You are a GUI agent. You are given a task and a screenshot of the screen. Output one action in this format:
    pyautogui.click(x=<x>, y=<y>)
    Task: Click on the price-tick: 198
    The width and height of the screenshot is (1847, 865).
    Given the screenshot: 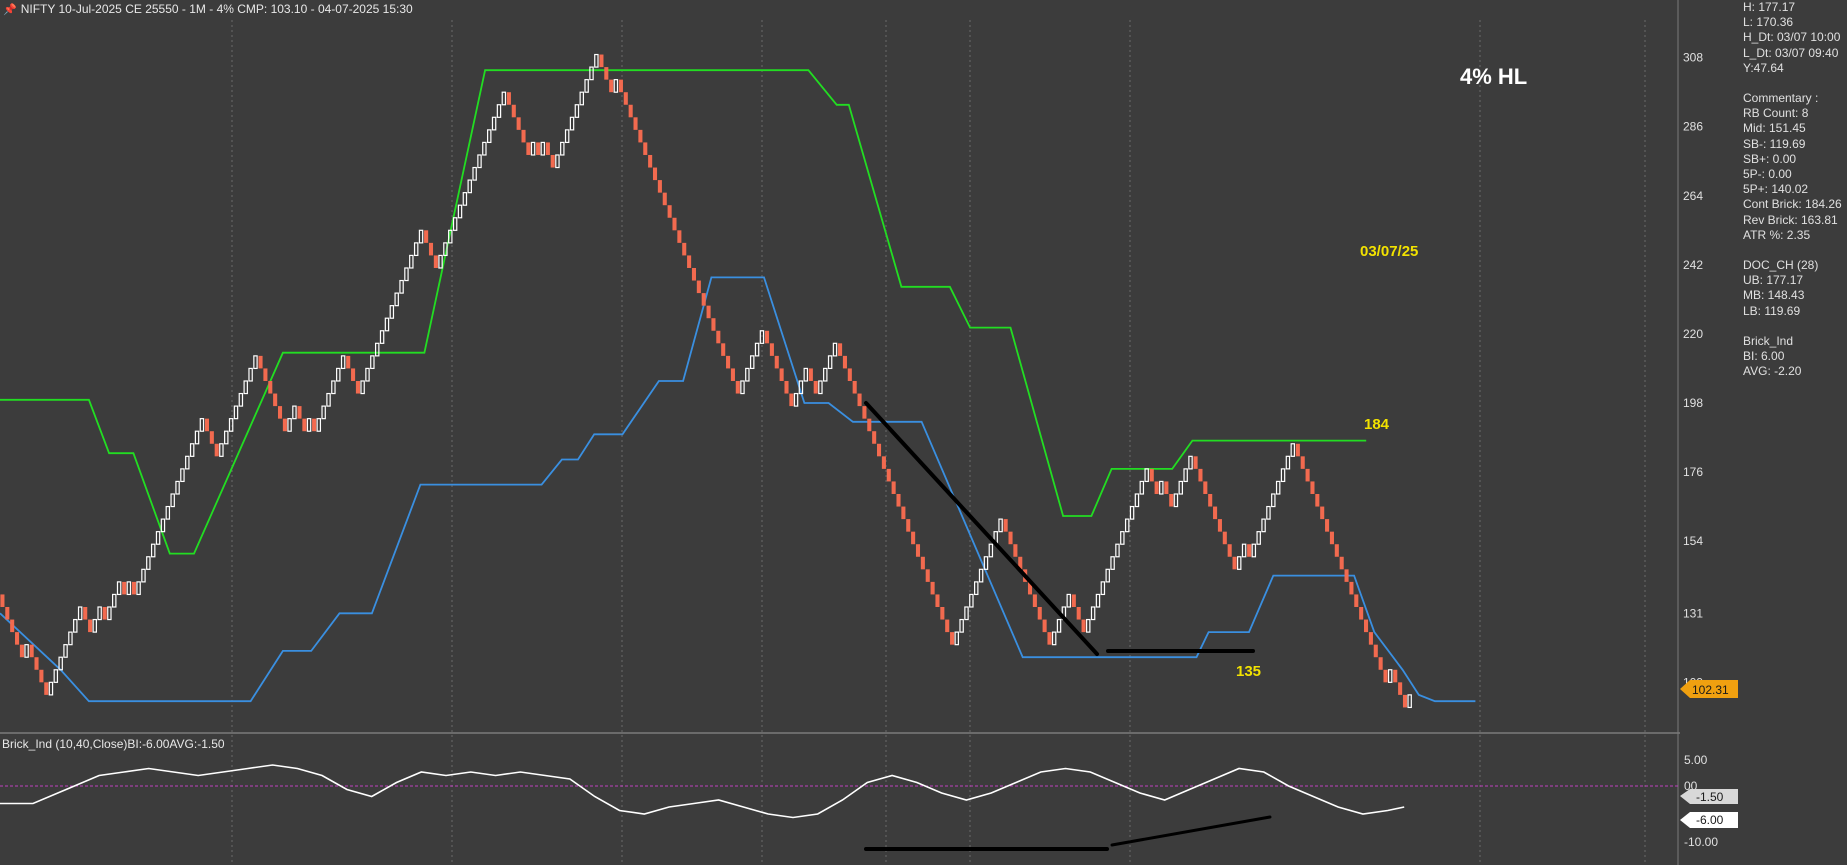 What is the action you would take?
    pyautogui.click(x=1693, y=403)
    